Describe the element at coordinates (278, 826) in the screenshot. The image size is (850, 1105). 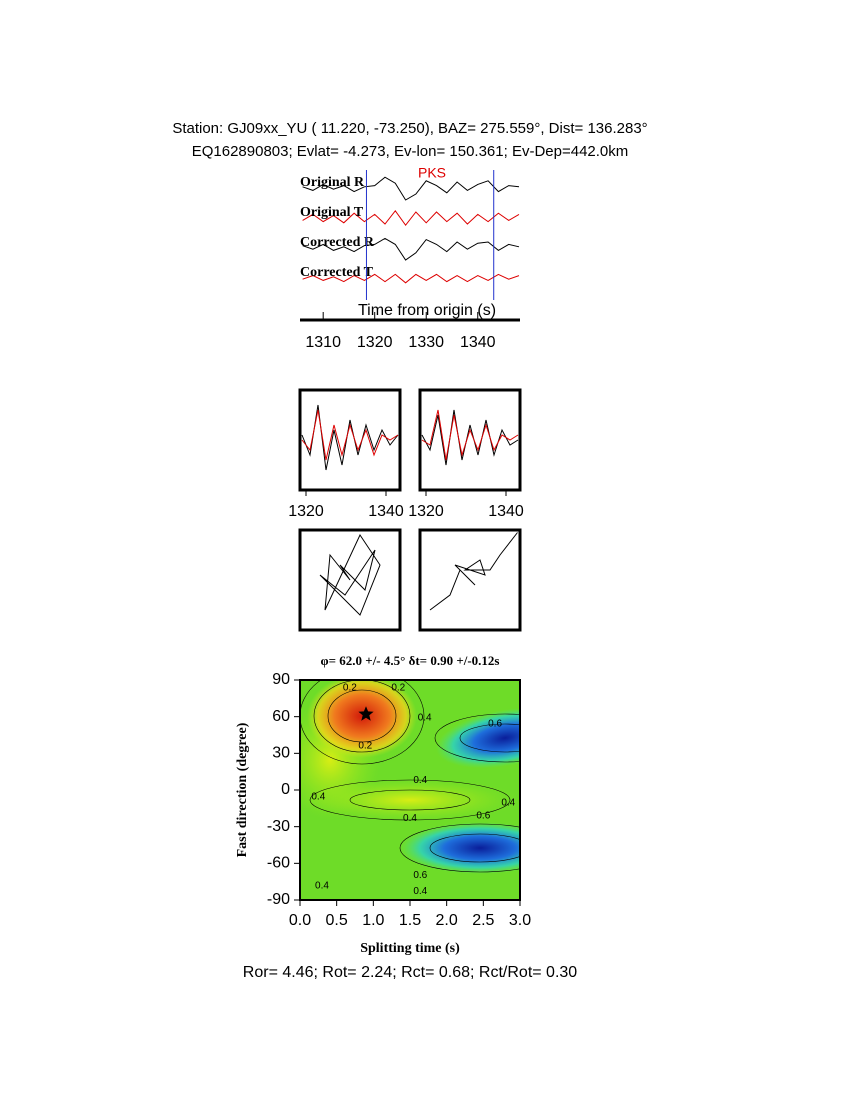
I see `y-tick-label: -30` at that location.